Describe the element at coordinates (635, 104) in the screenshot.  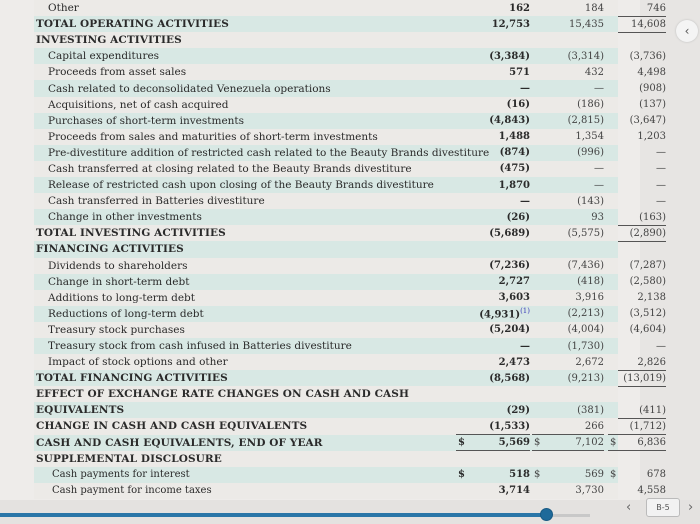
I see `value-cell-col3: (137)` at that location.